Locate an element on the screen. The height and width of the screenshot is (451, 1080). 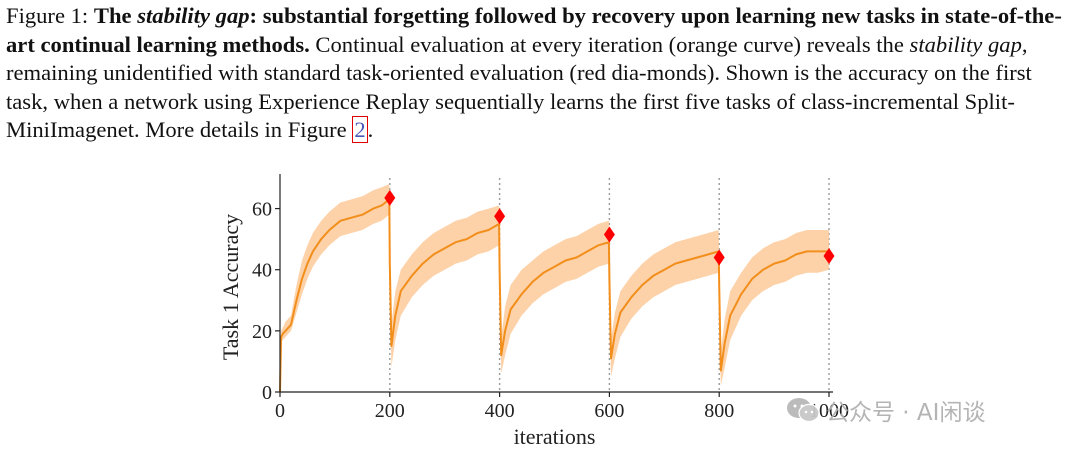
x-tick-label: 400 is located at coordinates (500, 411).